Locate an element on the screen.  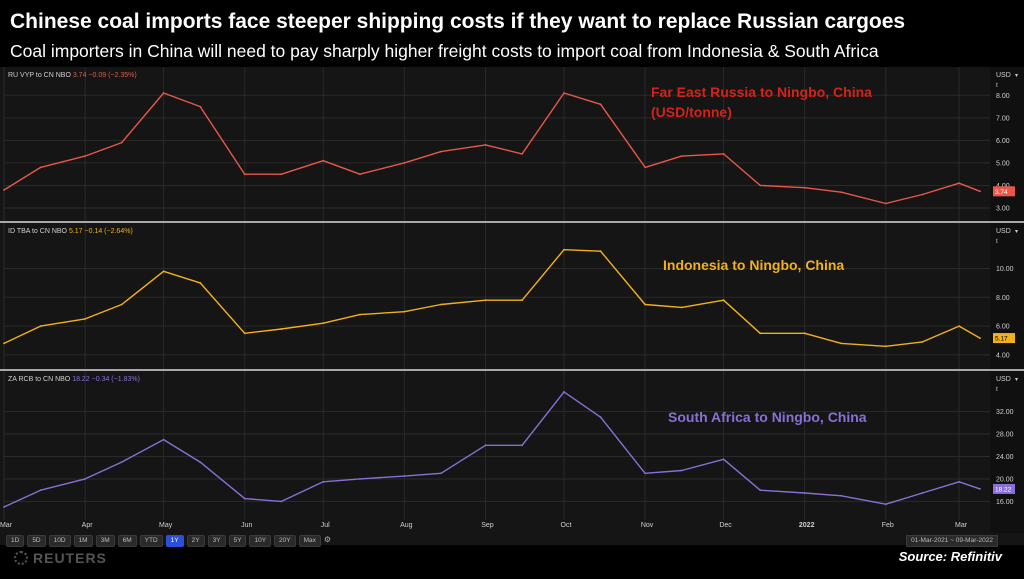
series-annotation-southafrica: South Africa to Ningbo, China is located at coordinates (767, 417).